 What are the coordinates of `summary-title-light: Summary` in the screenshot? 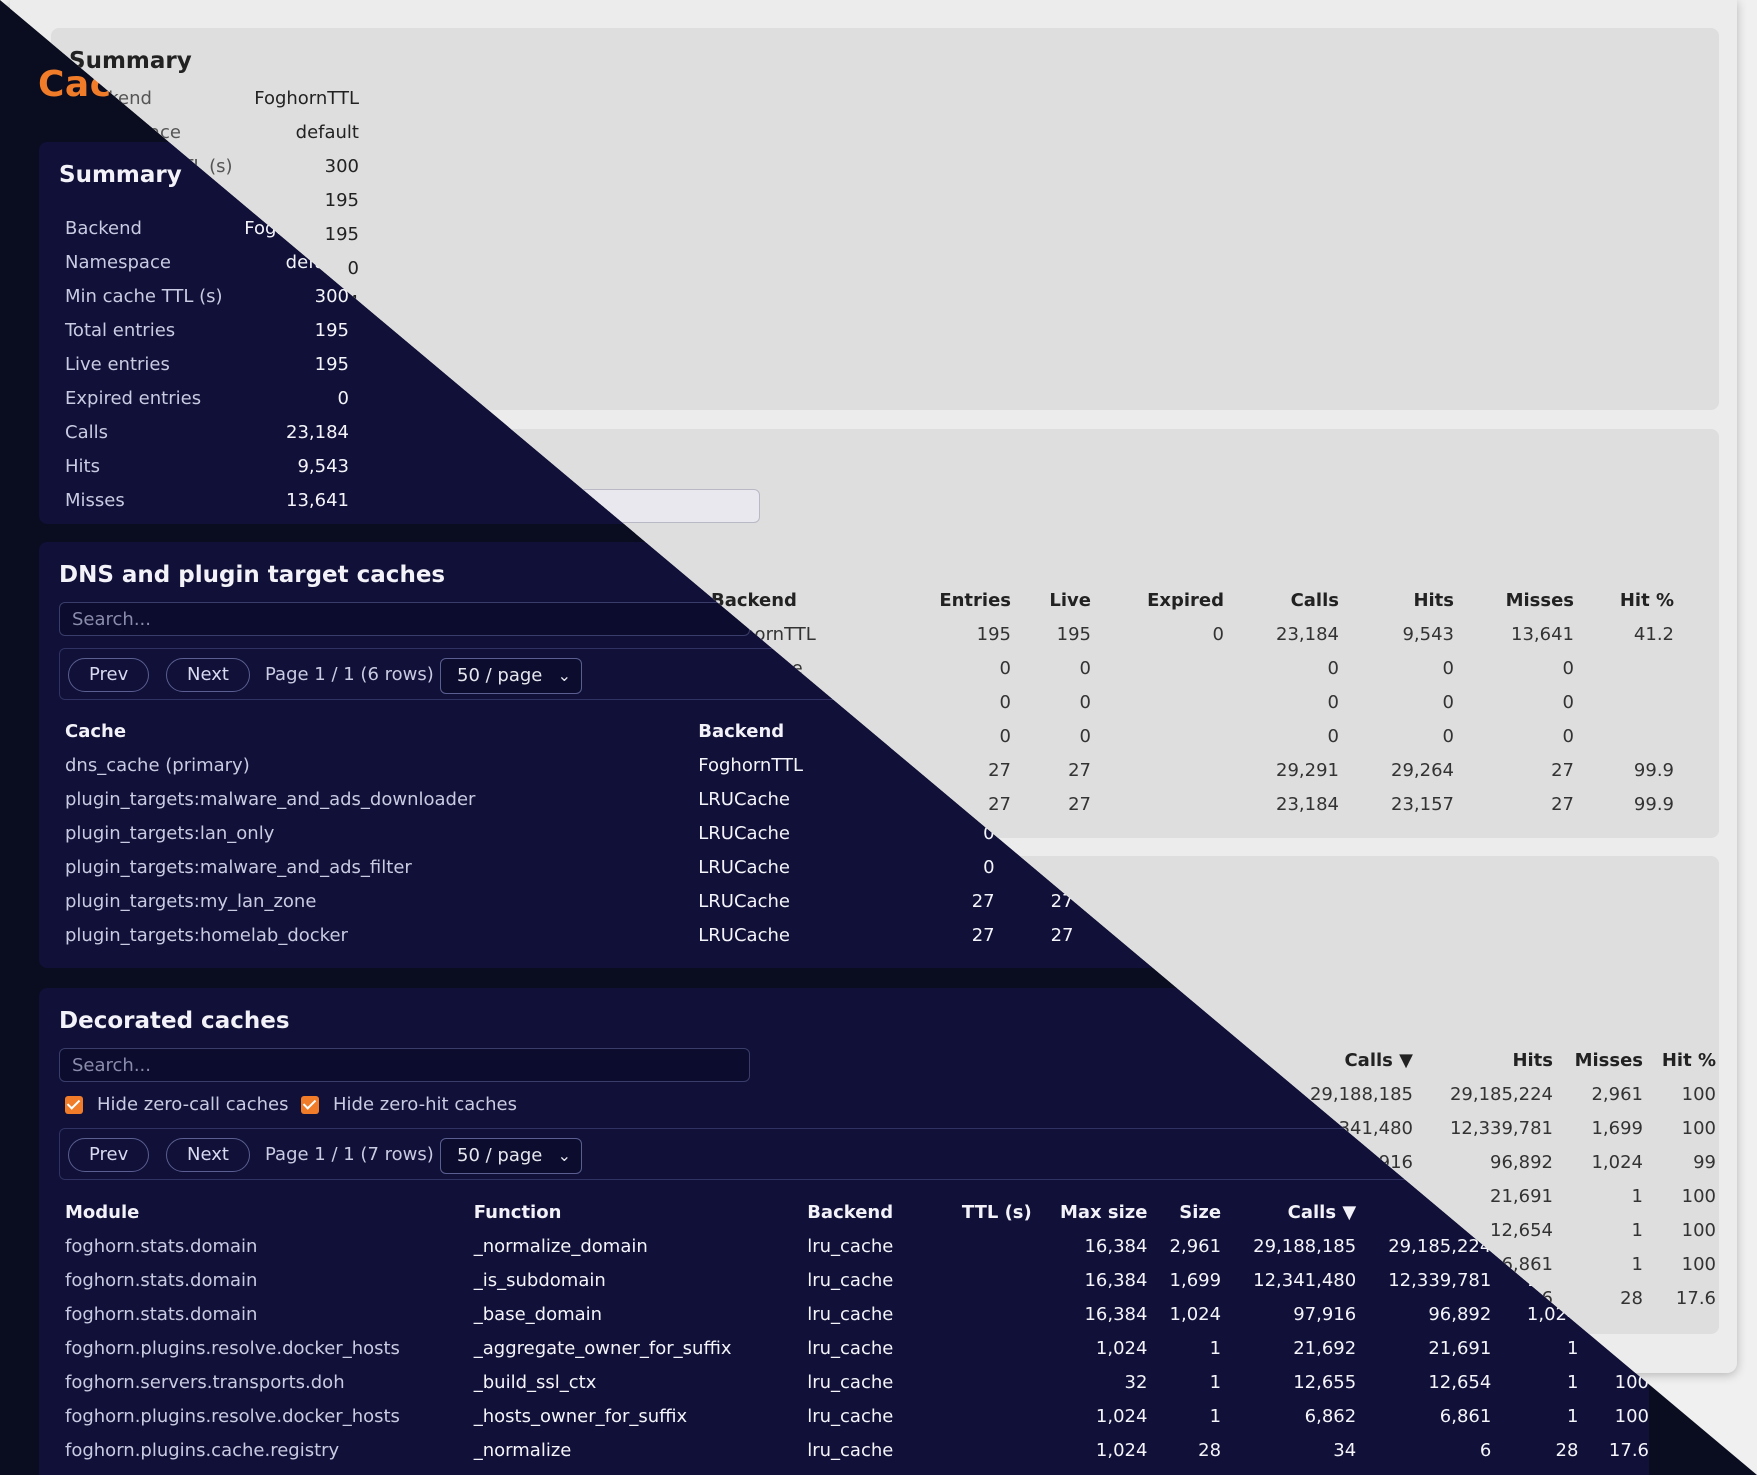 It's located at (130, 61).